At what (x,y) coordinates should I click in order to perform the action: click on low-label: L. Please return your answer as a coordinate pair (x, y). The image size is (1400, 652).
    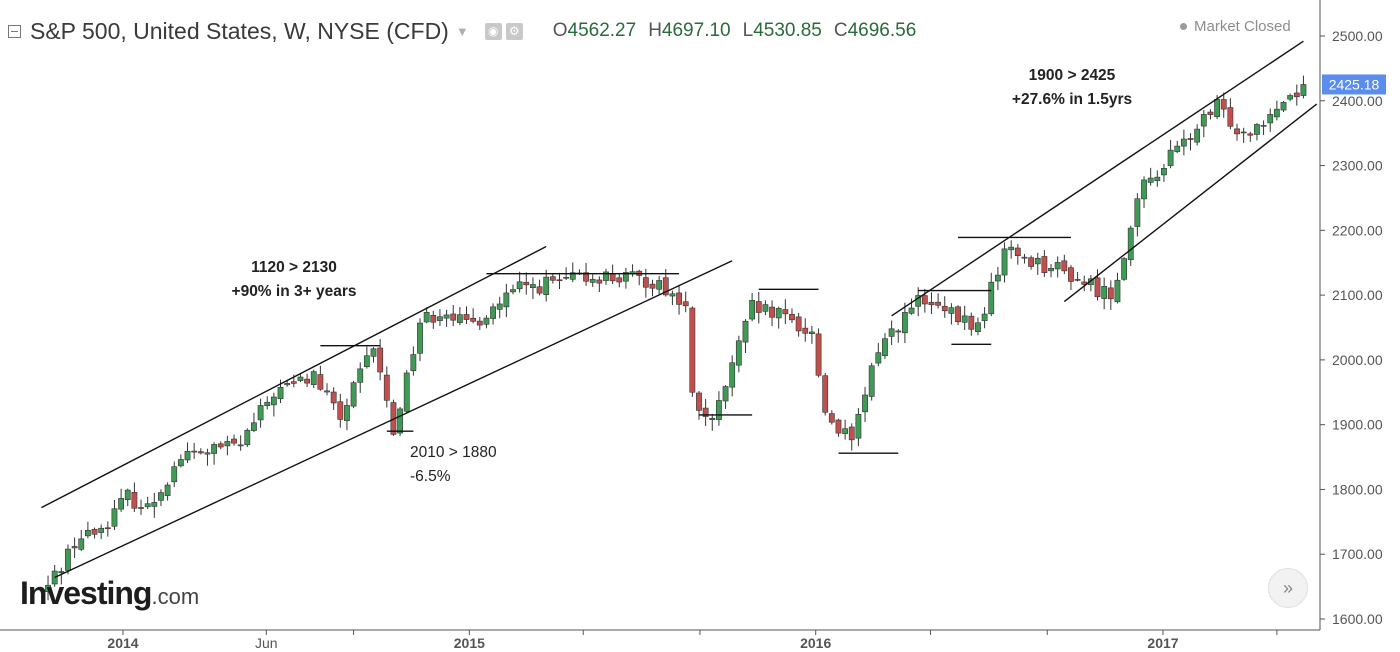
    Looking at the image, I should click on (748, 30).